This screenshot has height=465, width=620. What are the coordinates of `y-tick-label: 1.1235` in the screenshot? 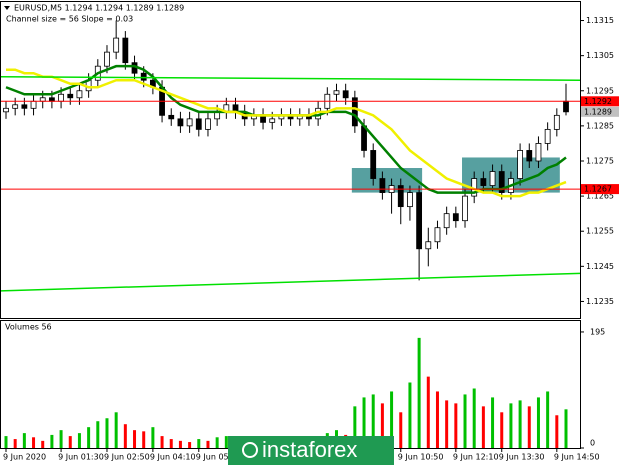 It's located at (600, 301).